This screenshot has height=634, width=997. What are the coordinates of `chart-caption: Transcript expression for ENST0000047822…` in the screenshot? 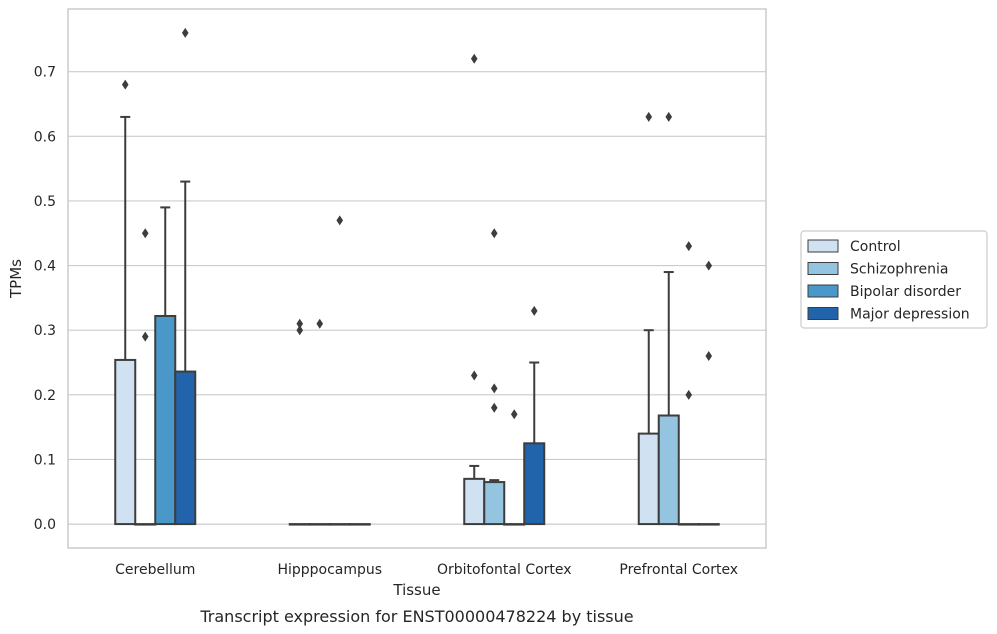 It's located at (416, 616).